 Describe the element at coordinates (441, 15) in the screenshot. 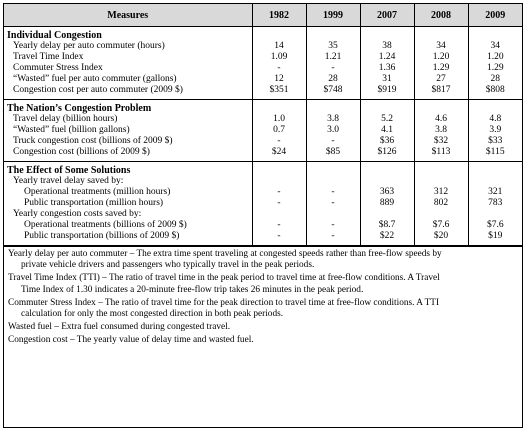

I see `year-header-2008: 2008` at that location.